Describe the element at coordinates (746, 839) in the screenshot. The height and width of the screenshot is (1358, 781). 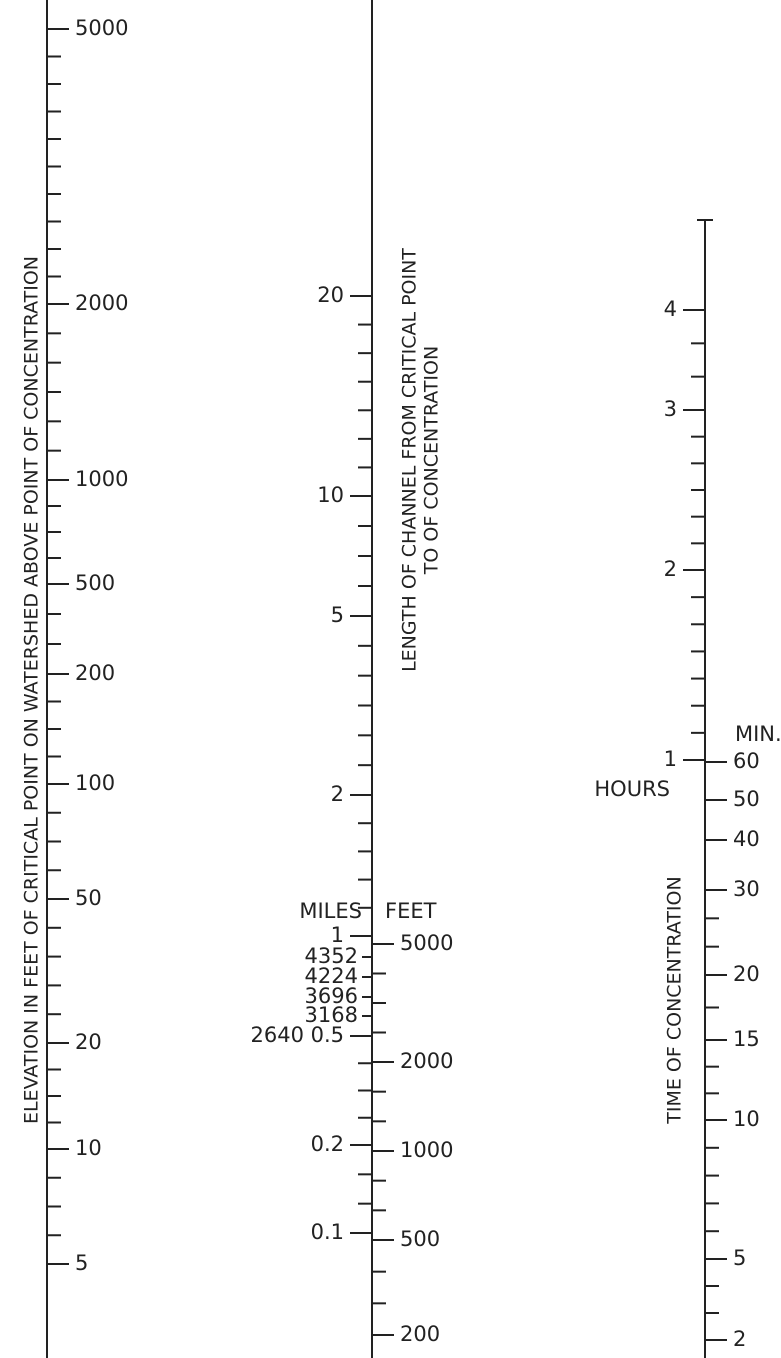
I see `tick-label: 40` at that location.